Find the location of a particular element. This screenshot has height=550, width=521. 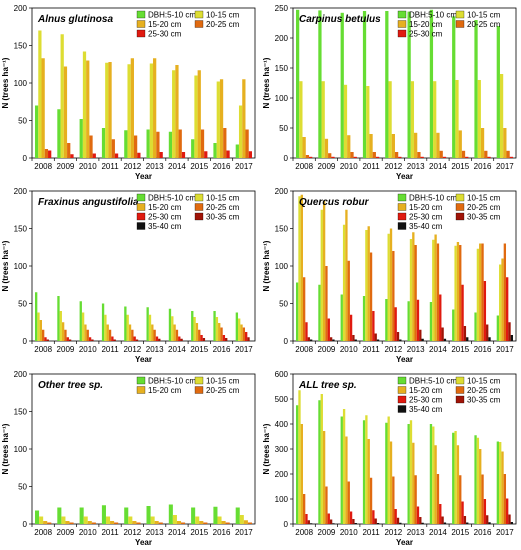

y-tick-label: 0 is located at coordinates (25, 158).